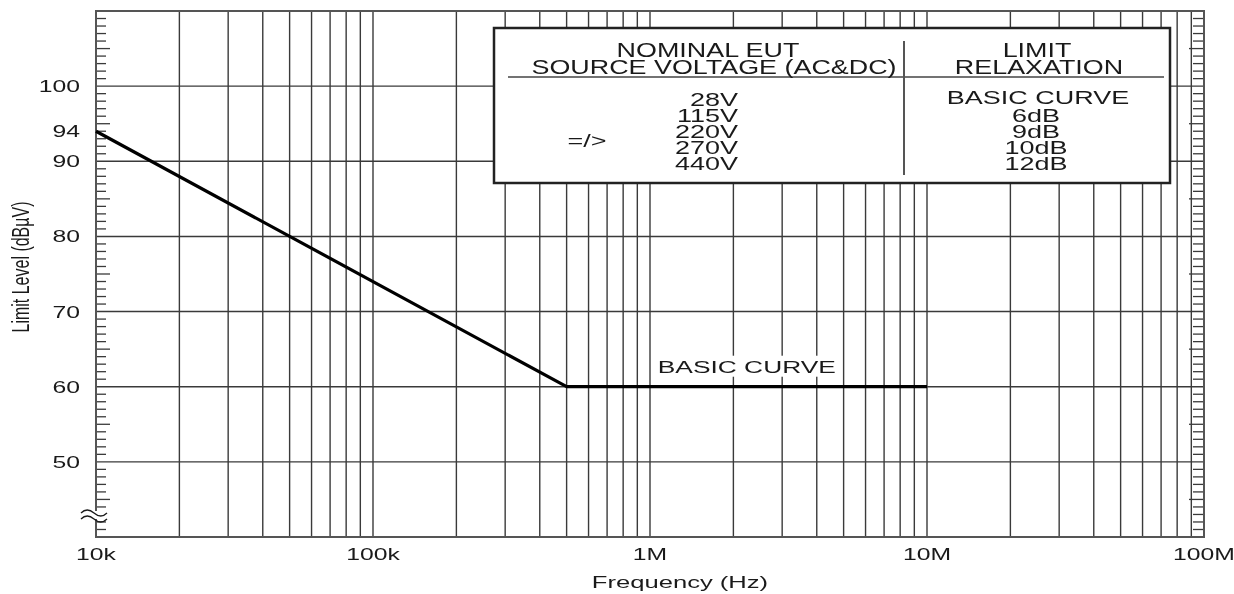 The width and height of the screenshot is (1234, 594). I want to click on x-tick-label: 1M, so click(650, 554).